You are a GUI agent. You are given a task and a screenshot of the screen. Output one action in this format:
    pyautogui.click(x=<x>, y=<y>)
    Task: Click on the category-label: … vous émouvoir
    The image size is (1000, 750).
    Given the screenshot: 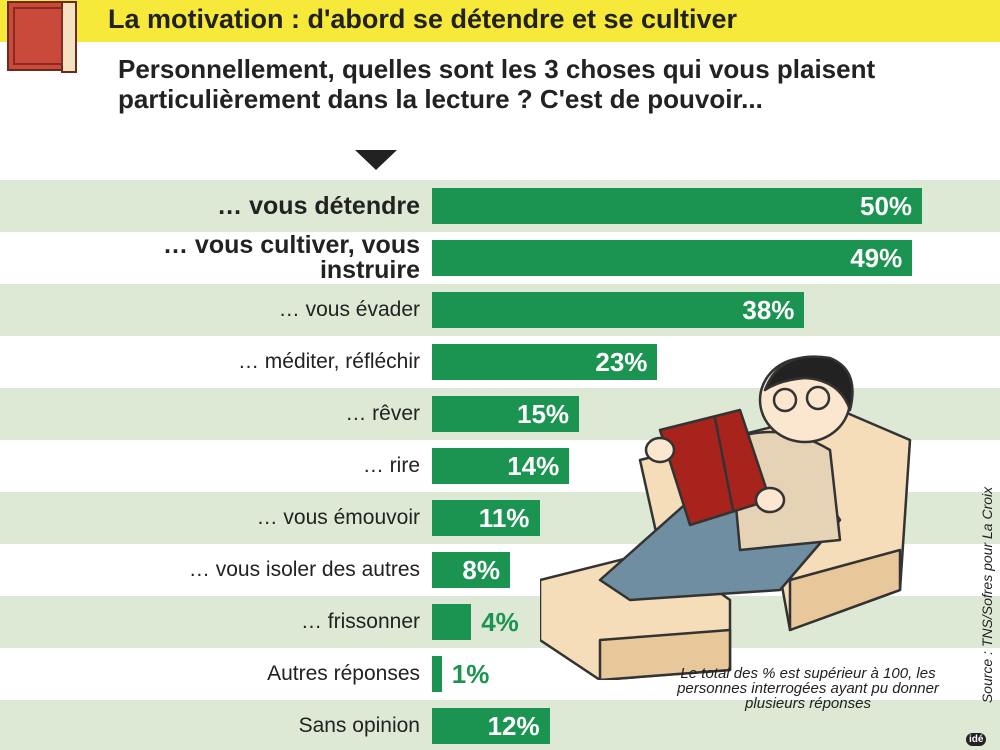 What is the action you would take?
    pyautogui.click(x=338, y=517)
    